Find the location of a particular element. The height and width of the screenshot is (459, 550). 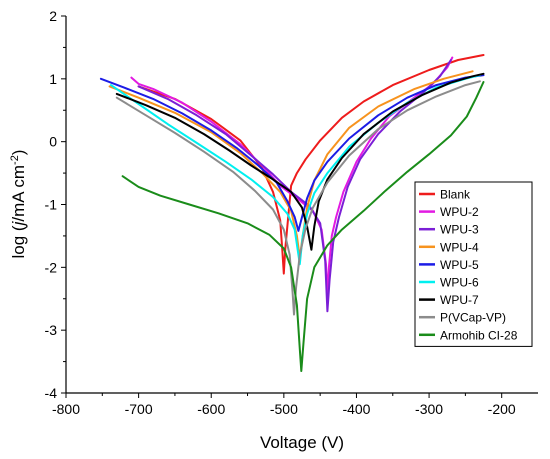

y-axis-title: log (j/mA cm-2) is located at coordinates (18, 204).